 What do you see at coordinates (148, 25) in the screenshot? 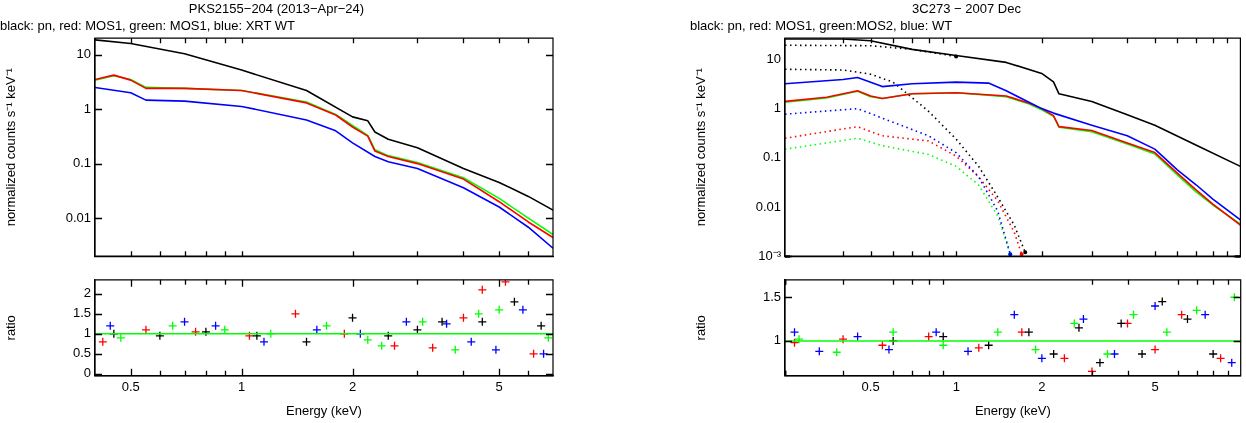
I see `chart-subtitle: black: pn, red: MOS1, green: MOS1, blue: XRT WT` at bounding box center [148, 25].